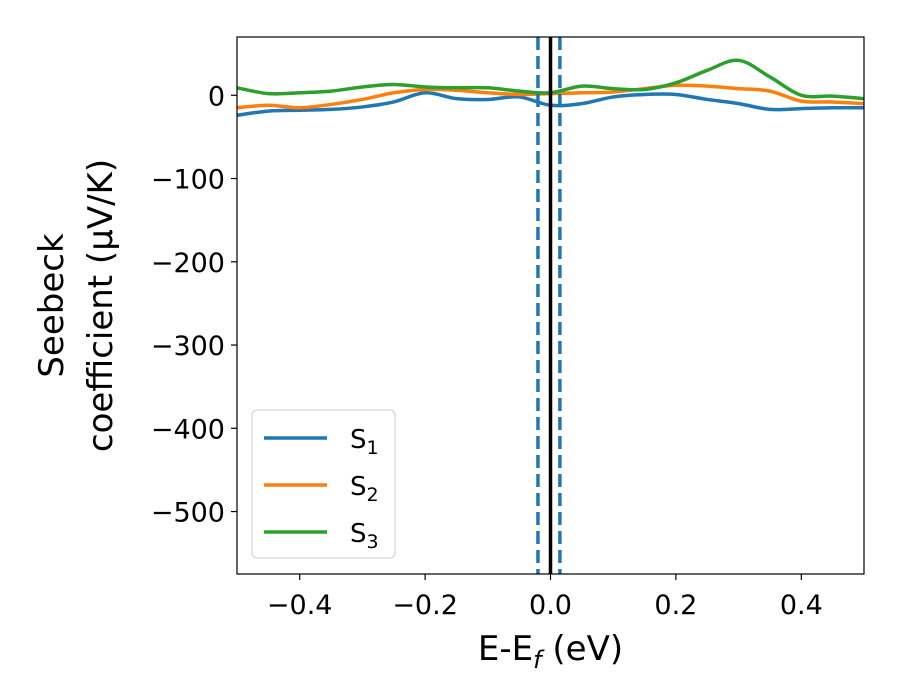 The height and width of the screenshot is (700, 900). Describe the element at coordinates (550, 651) in the screenshot. I see `x-axis-title: E-Ef (eV)` at that location.